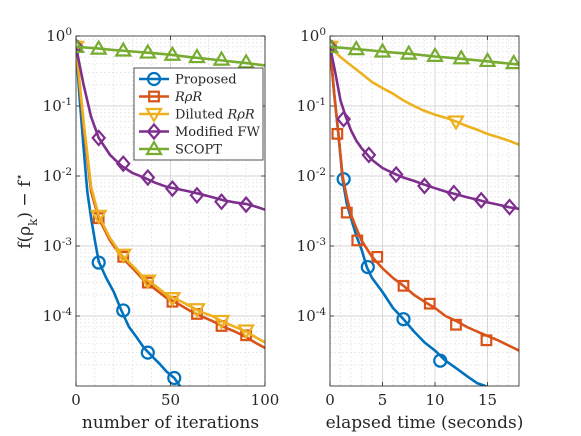 Image resolution: width=581 pixels, height=436 pixels. What do you see at coordinates (129, 215) in the screenshot?
I see `series-line-proposed-iterations` at bounding box center [129, 215].